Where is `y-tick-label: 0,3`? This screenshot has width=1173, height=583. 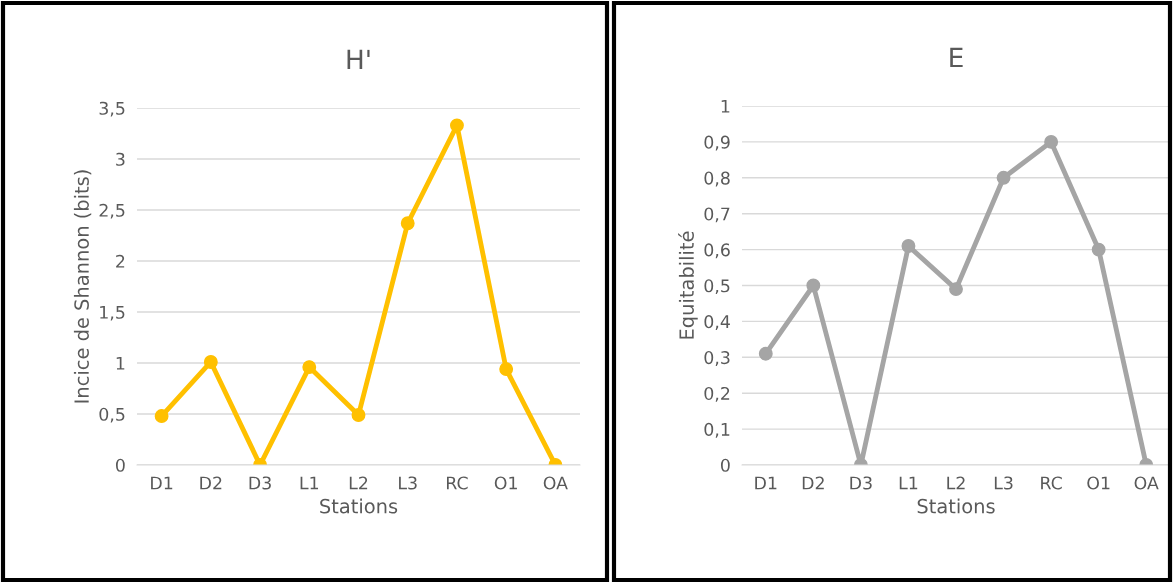
y-tick-label: 0,3 is located at coordinates (717, 358).